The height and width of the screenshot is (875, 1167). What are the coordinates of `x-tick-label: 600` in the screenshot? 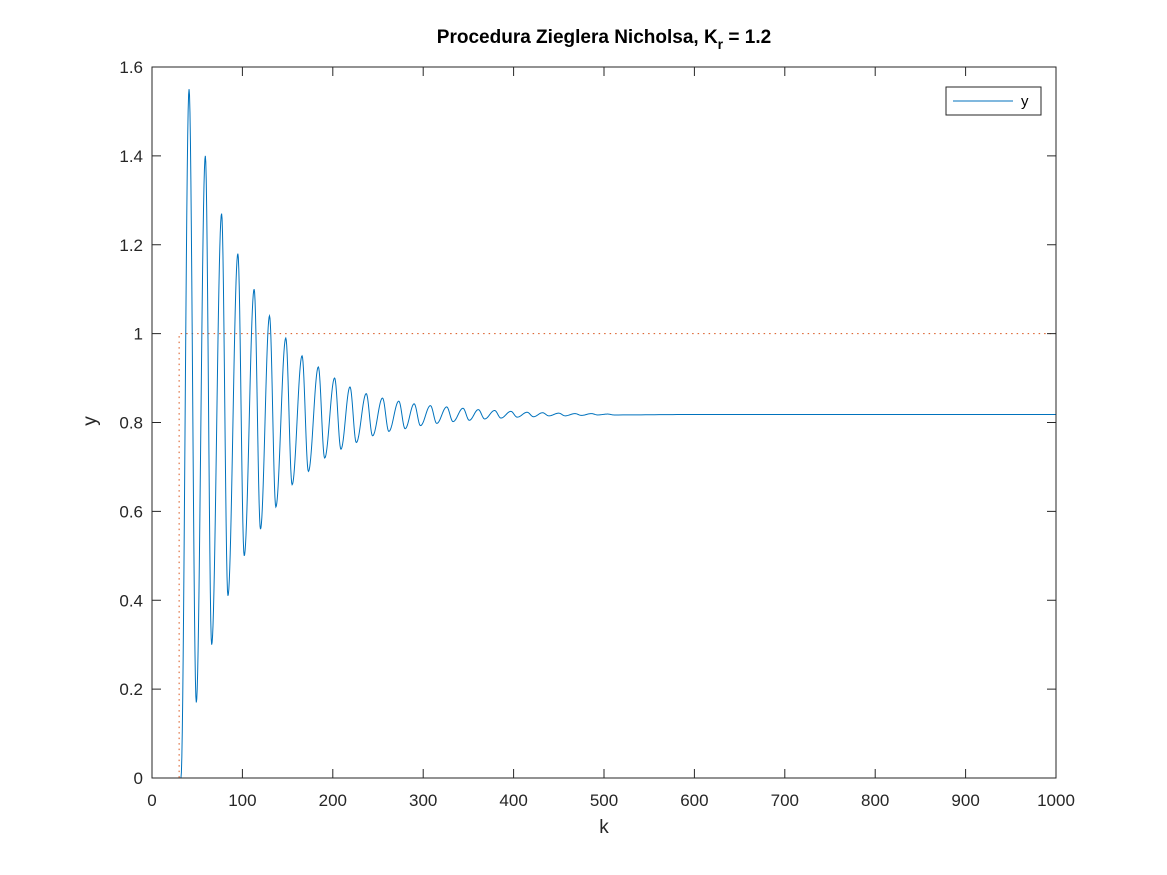 It's located at (694, 800).